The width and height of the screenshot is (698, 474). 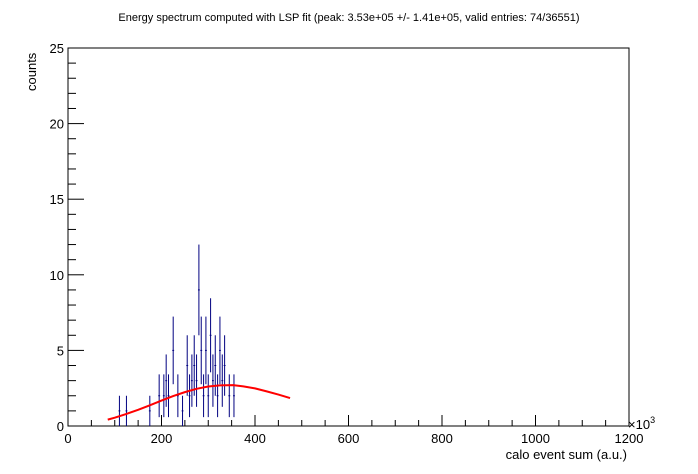 I want to click on y-tick-label: 20, so click(x=57, y=124).